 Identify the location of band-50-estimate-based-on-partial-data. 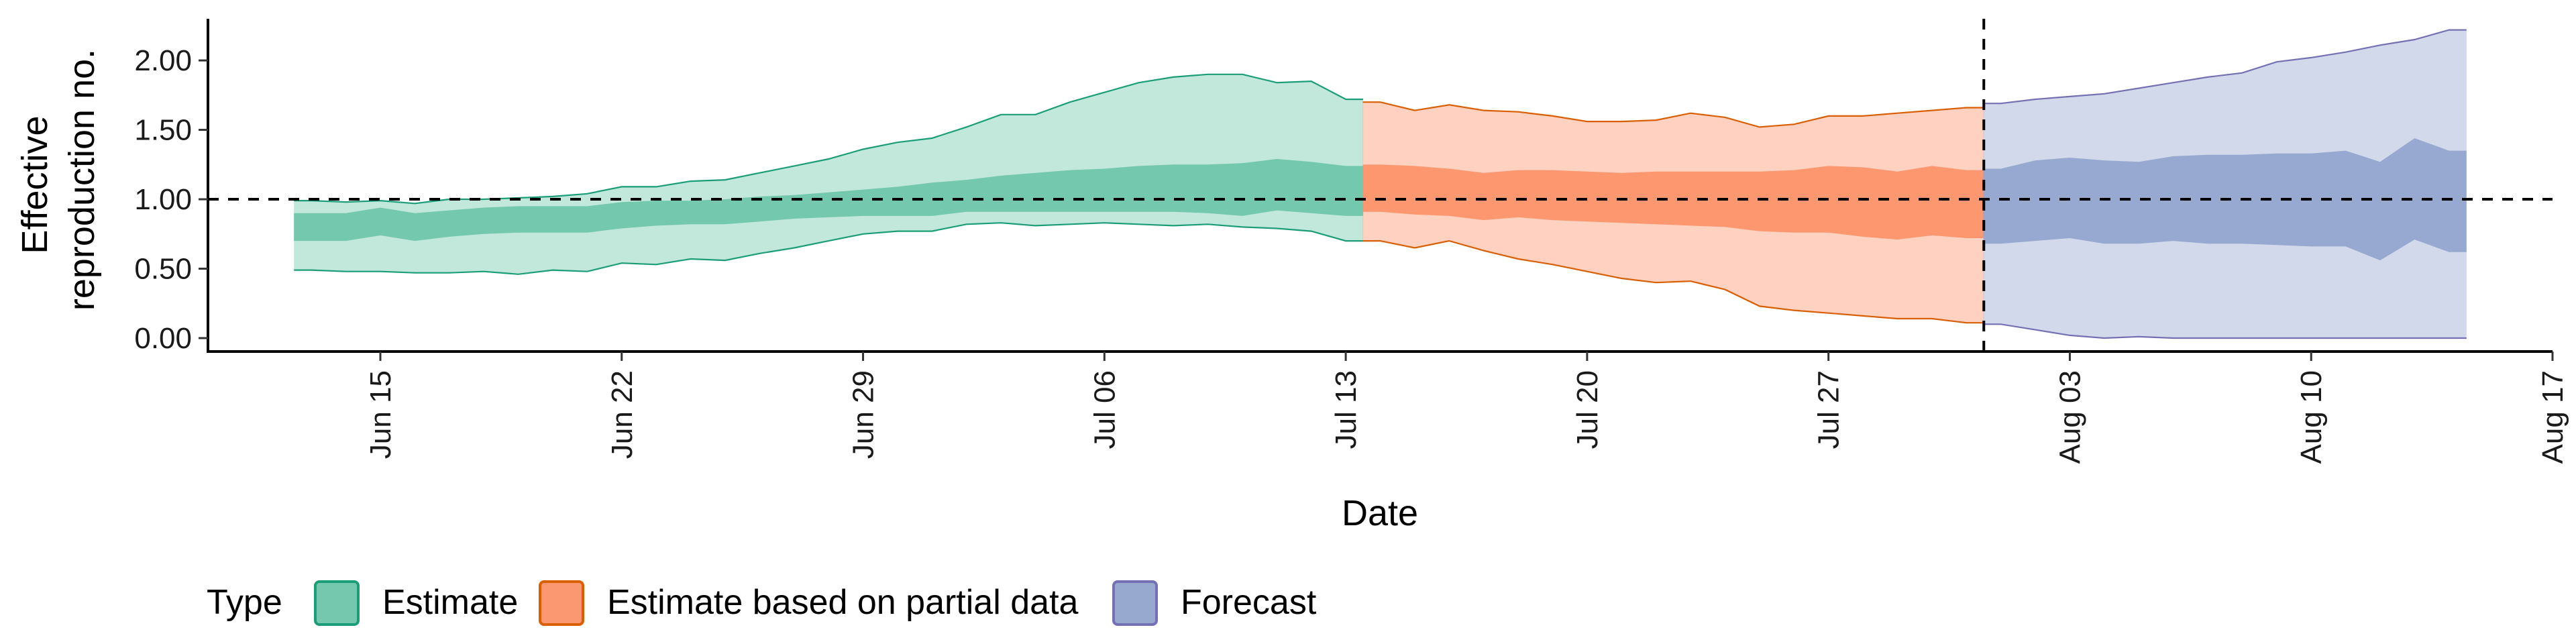
(1673, 202).